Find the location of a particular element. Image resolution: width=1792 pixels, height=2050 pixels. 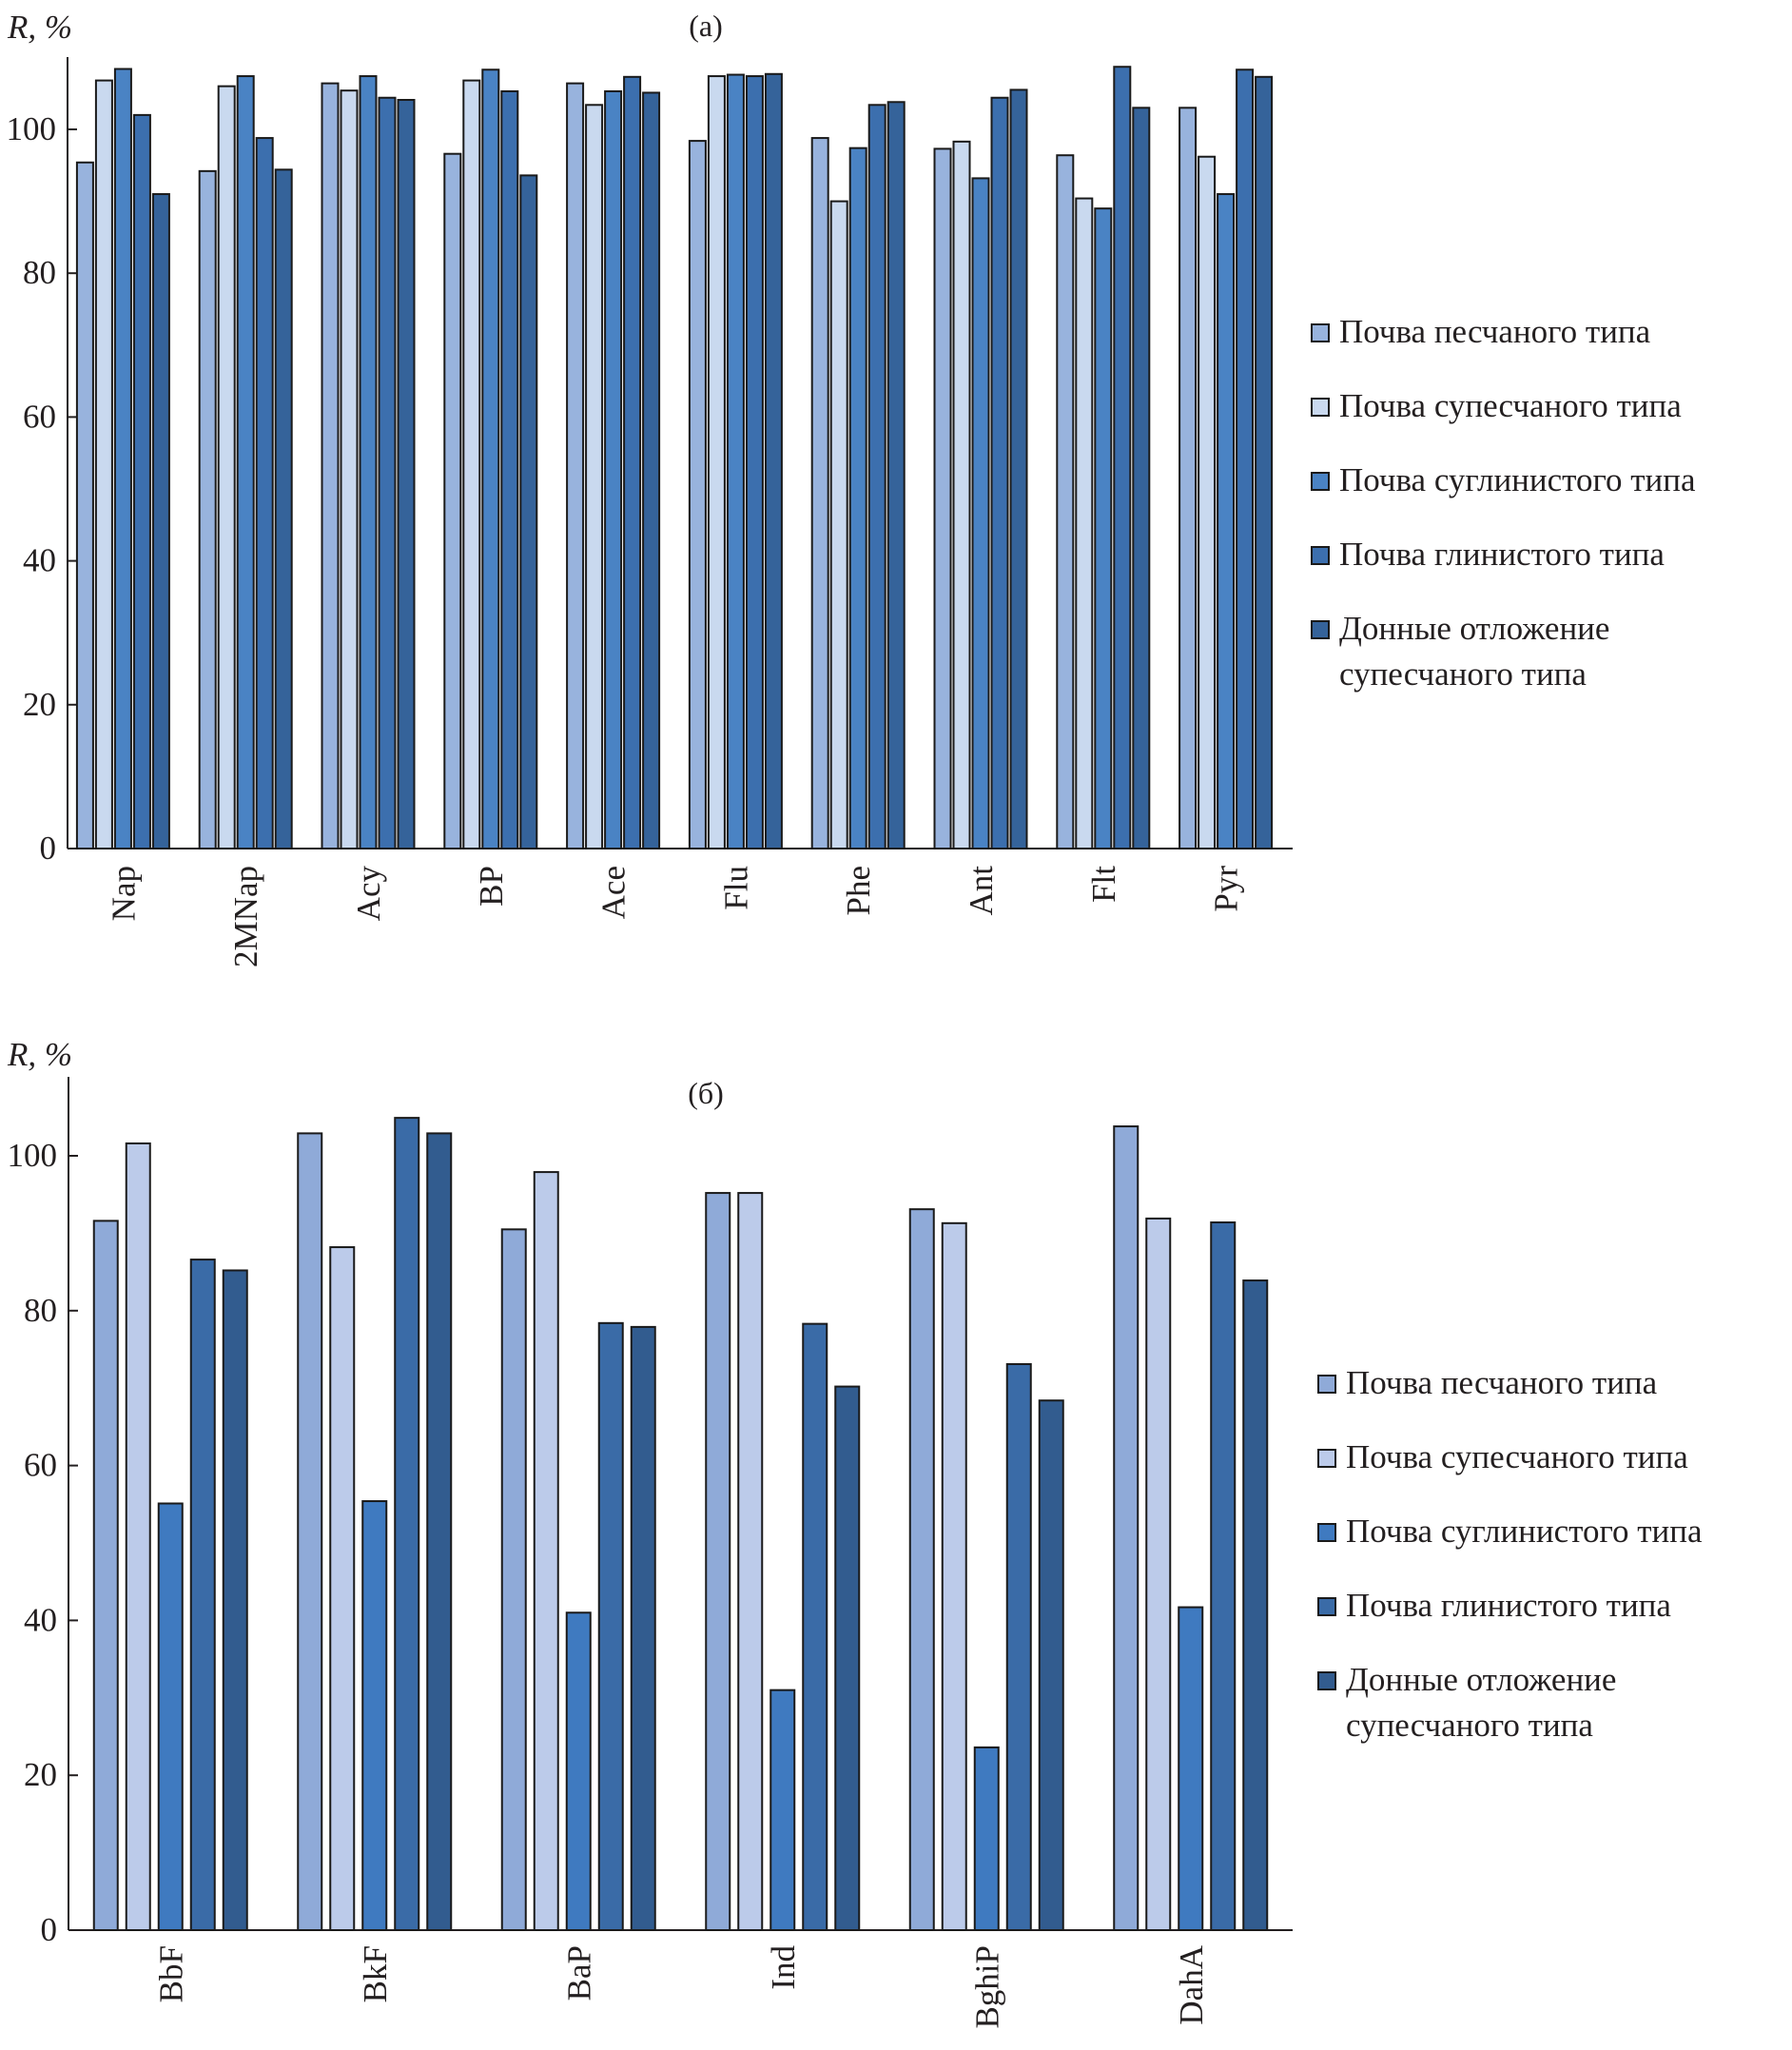

x-tick-label: Ant is located at coordinates (982, 891).